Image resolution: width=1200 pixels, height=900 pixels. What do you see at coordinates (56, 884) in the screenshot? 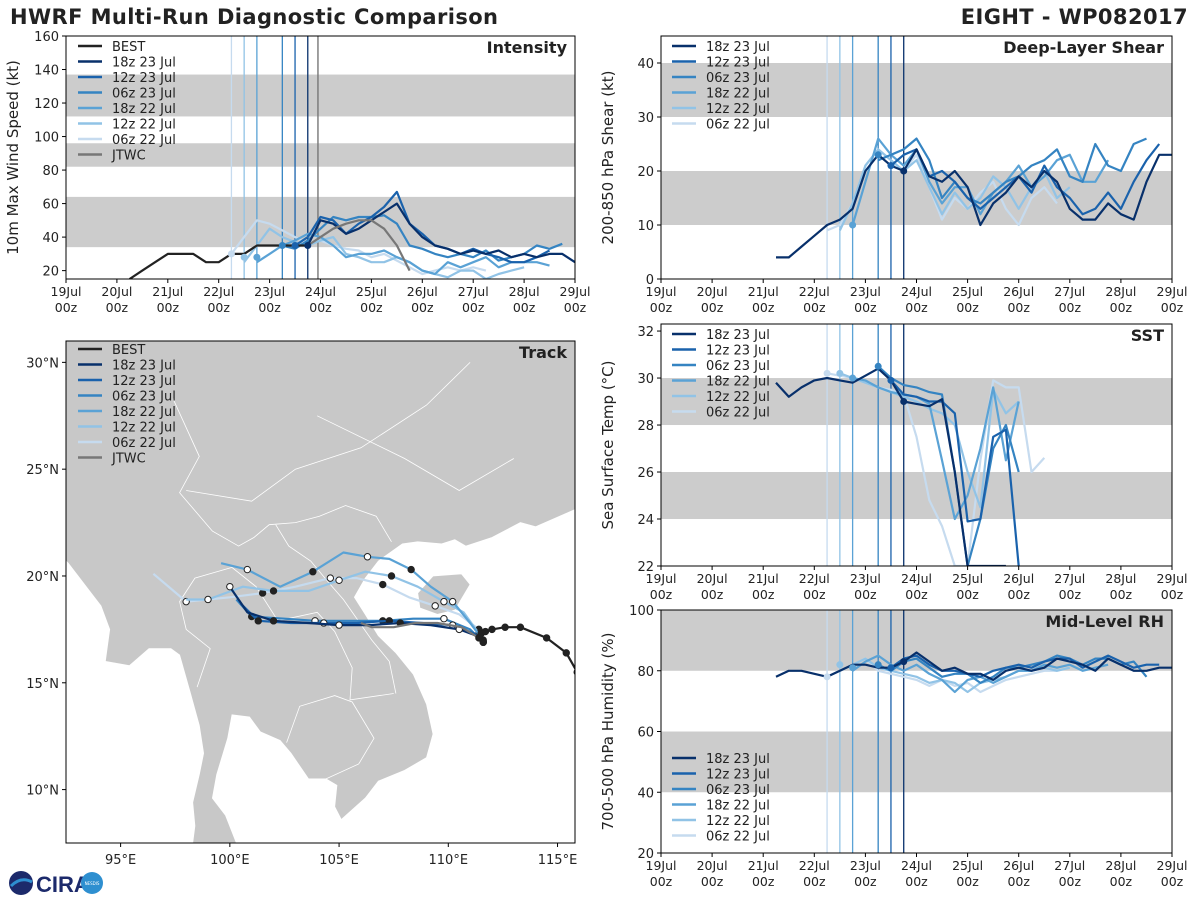
I see `cira-logo: CIRA NESDIS` at bounding box center [56, 884].